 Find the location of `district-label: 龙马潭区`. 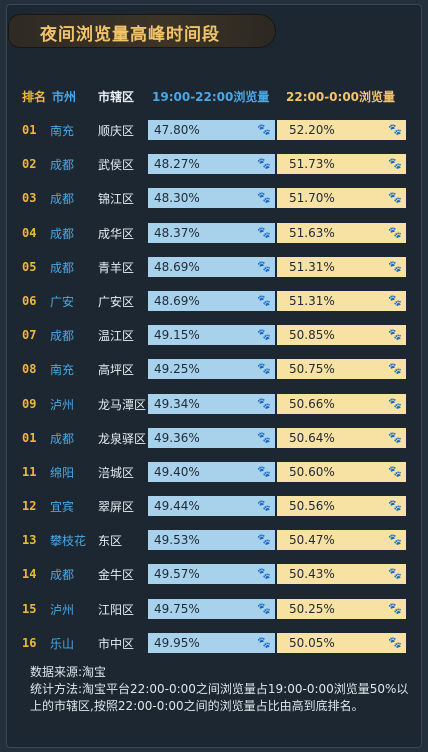

district-label: 龙马潭区 is located at coordinates (122, 404).